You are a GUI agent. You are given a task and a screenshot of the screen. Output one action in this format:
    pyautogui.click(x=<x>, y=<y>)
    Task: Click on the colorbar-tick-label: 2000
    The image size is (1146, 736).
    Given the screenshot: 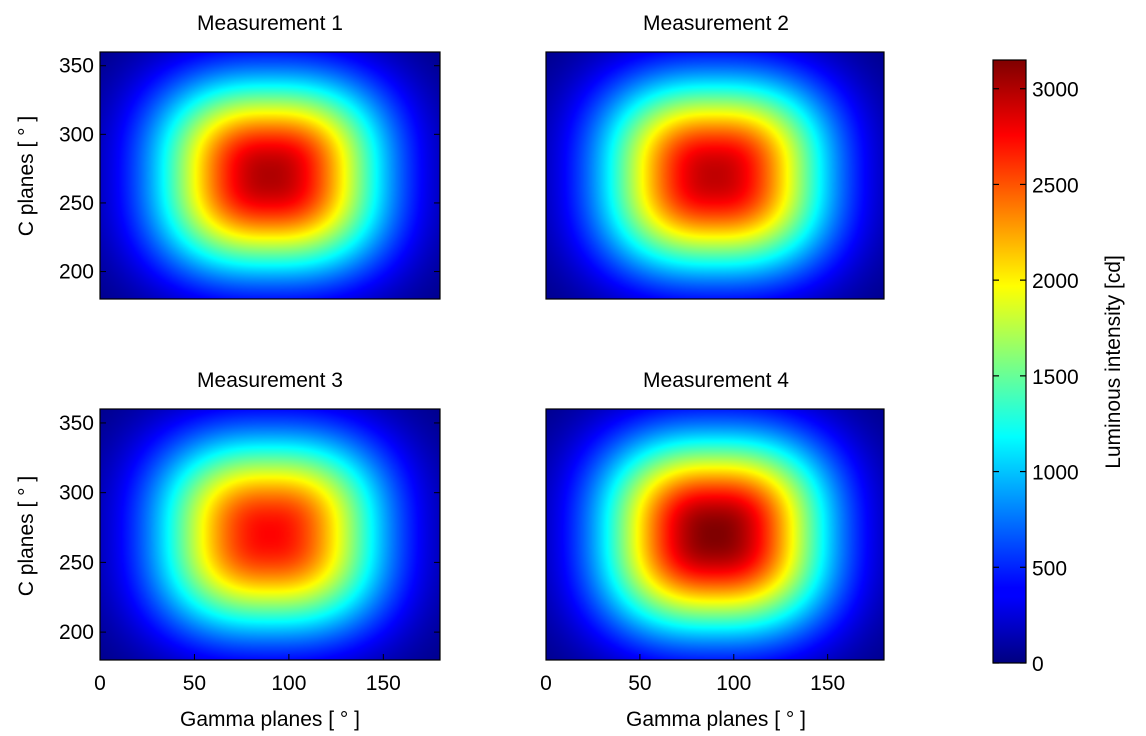 What is the action you would take?
    pyautogui.click(x=1055, y=281)
    